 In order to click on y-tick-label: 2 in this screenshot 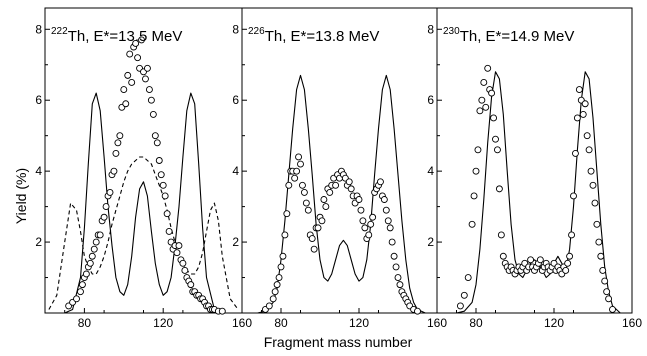, I will do `click(430, 242)`.